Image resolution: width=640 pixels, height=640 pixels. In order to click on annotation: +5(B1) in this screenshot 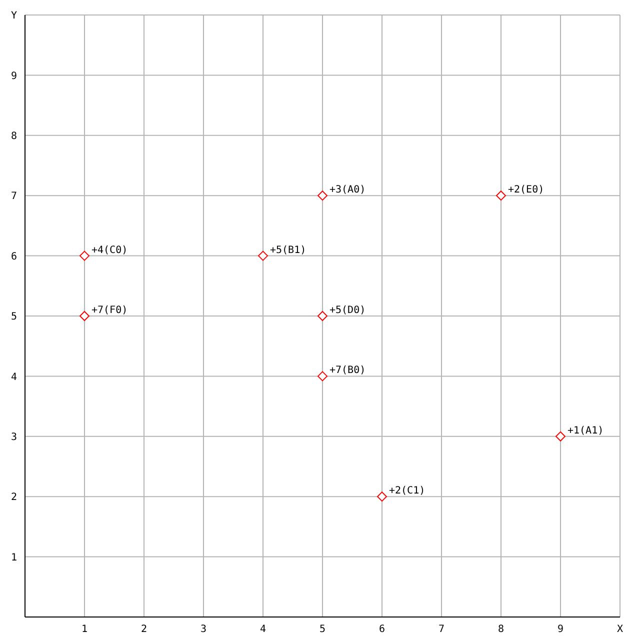, I will do `click(288, 250)`.